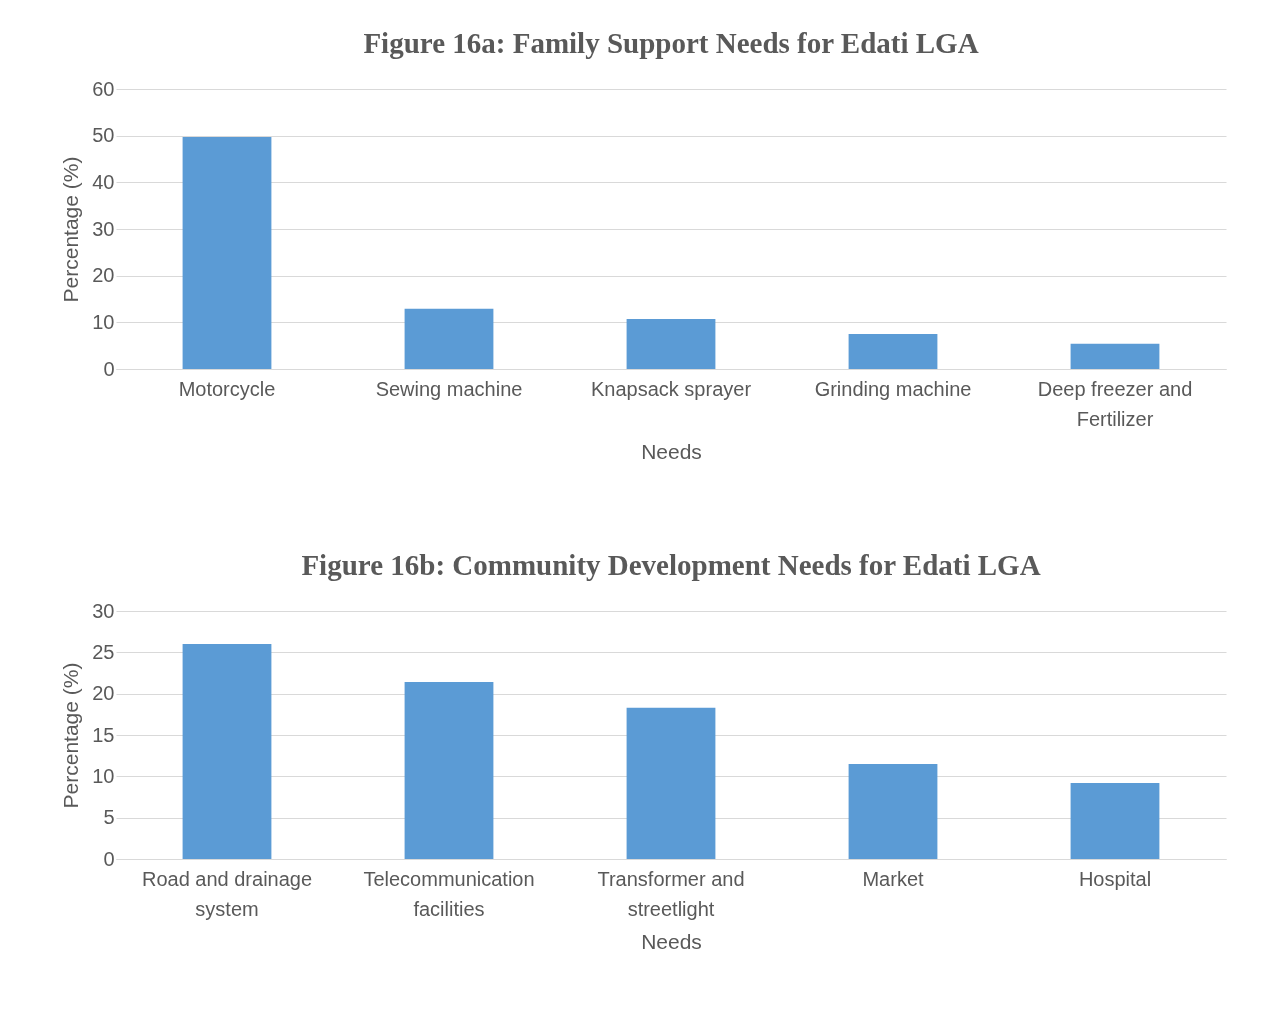 Image resolution: width=1266 pixels, height=1009 pixels. What do you see at coordinates (103, 181) in the screenshot?
I see `y-tick-label: 40` at bounding box center [103, 181].